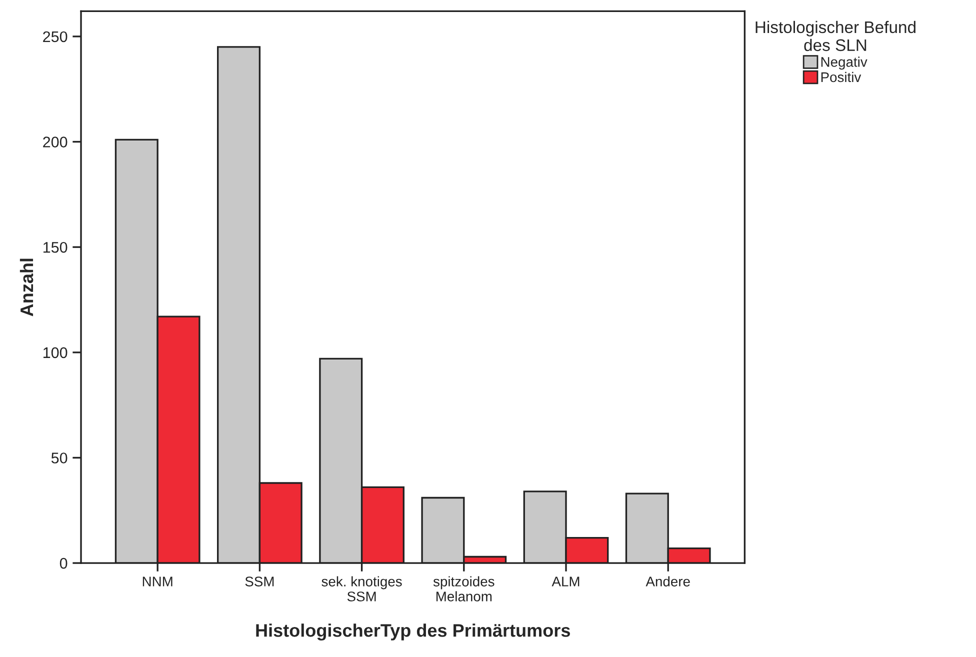 This screenshot has width=976, height=657. I want to click on y-axis-title: Anzahl, so click(27, 287).